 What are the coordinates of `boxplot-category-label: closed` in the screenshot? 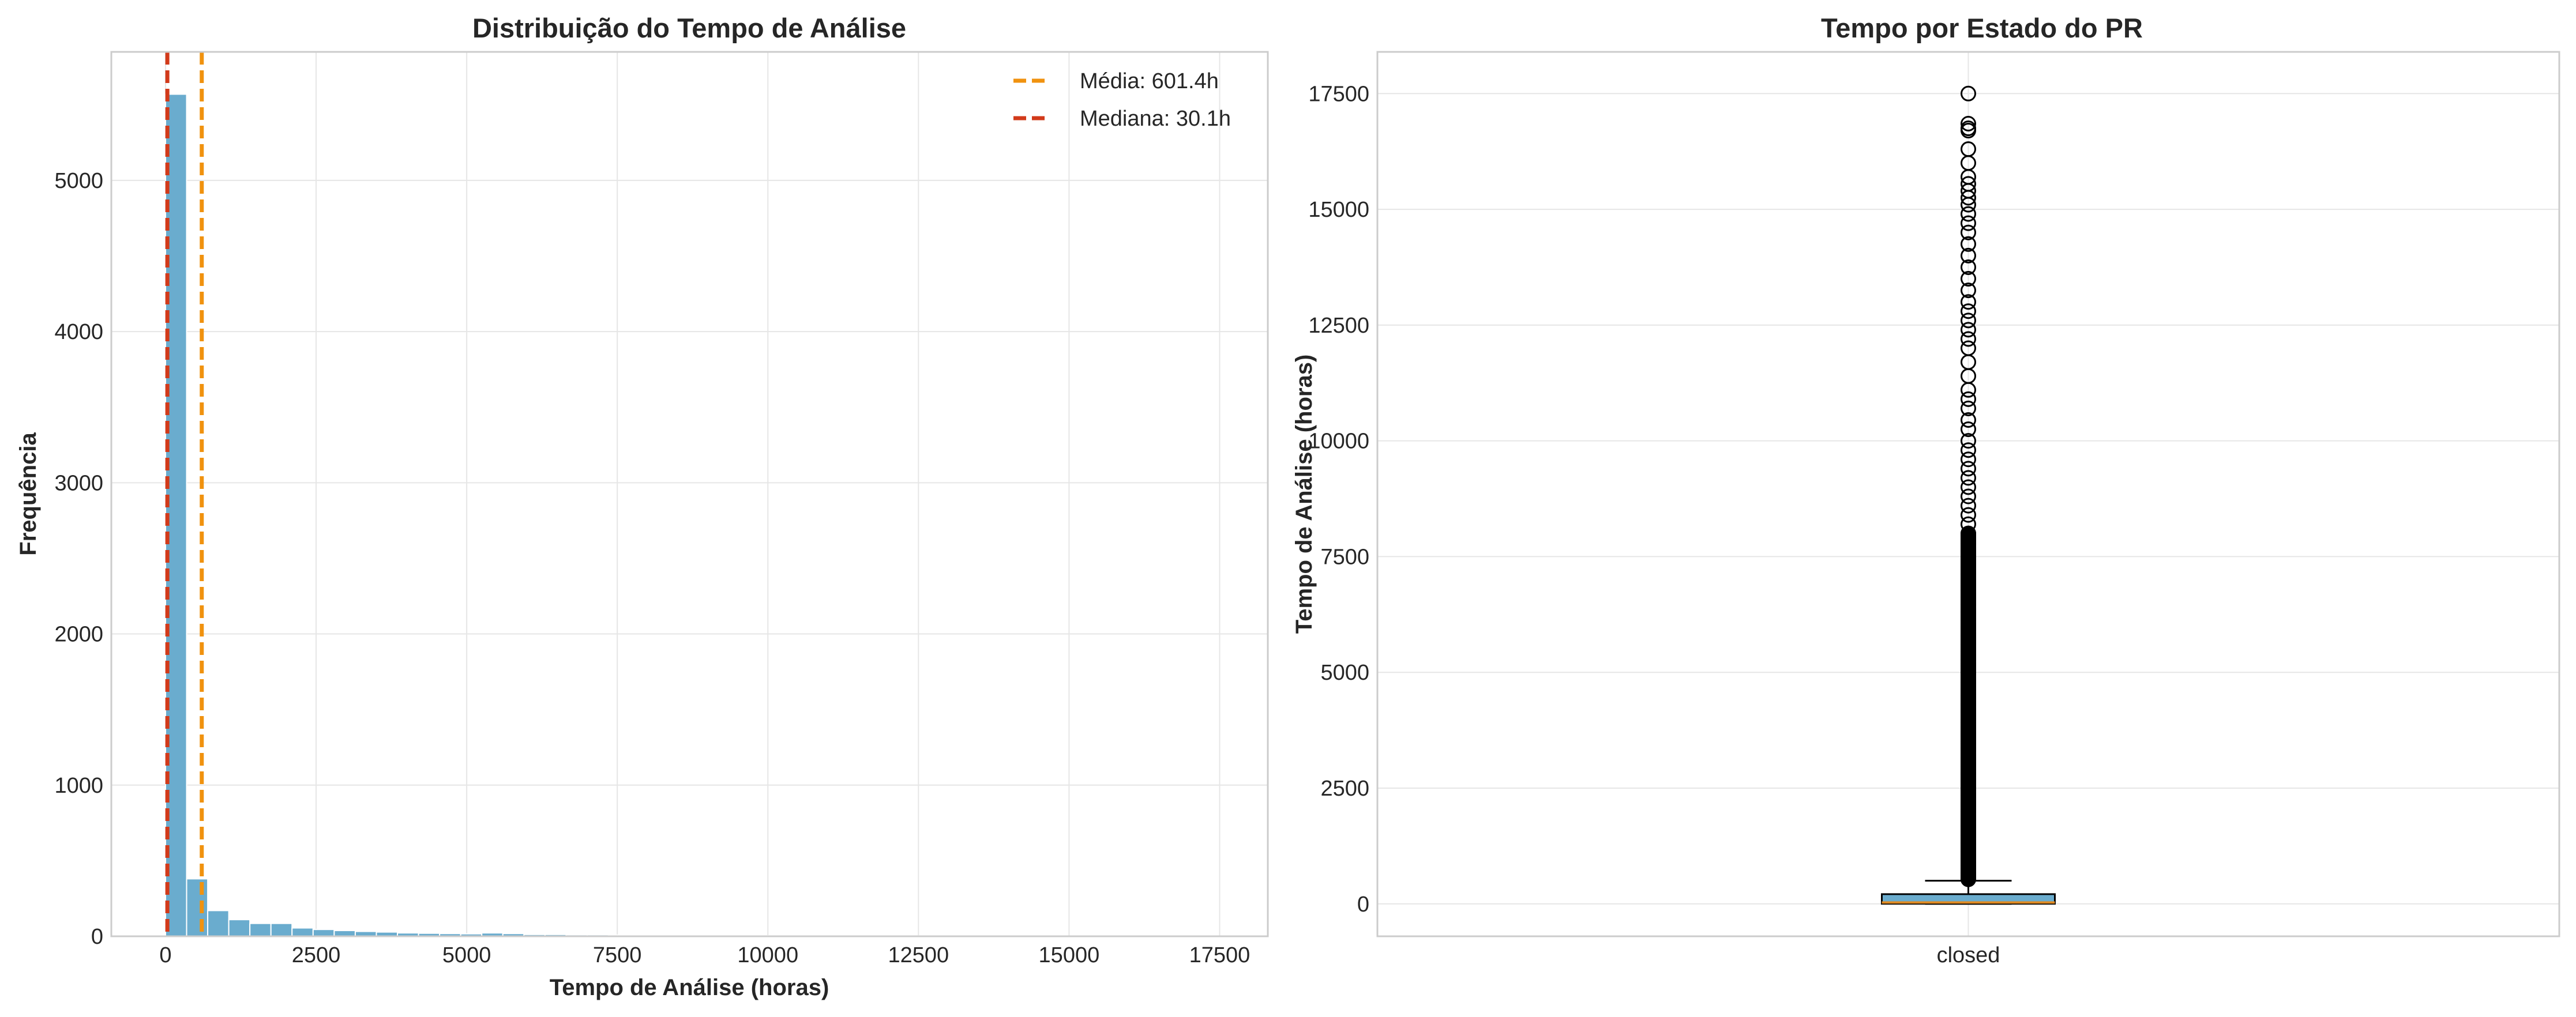 It's located at (1969, 955).